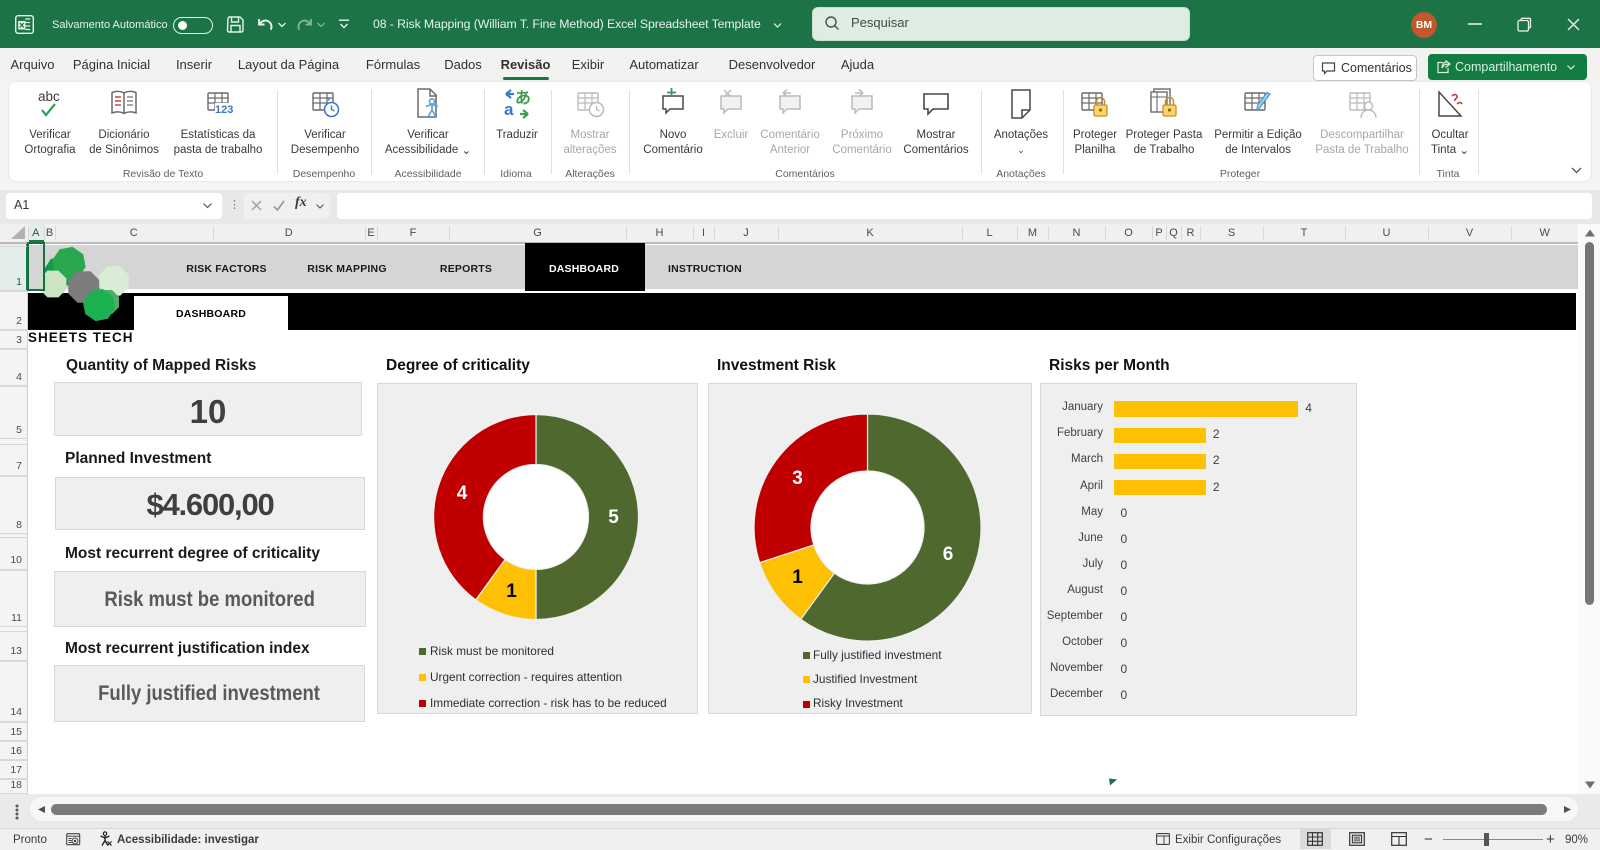 The height and width of the screenshot is (850, 1600). Describe the element at coordinates (224, 110) in the screenshot. I see `svg-text: 123` at that location.